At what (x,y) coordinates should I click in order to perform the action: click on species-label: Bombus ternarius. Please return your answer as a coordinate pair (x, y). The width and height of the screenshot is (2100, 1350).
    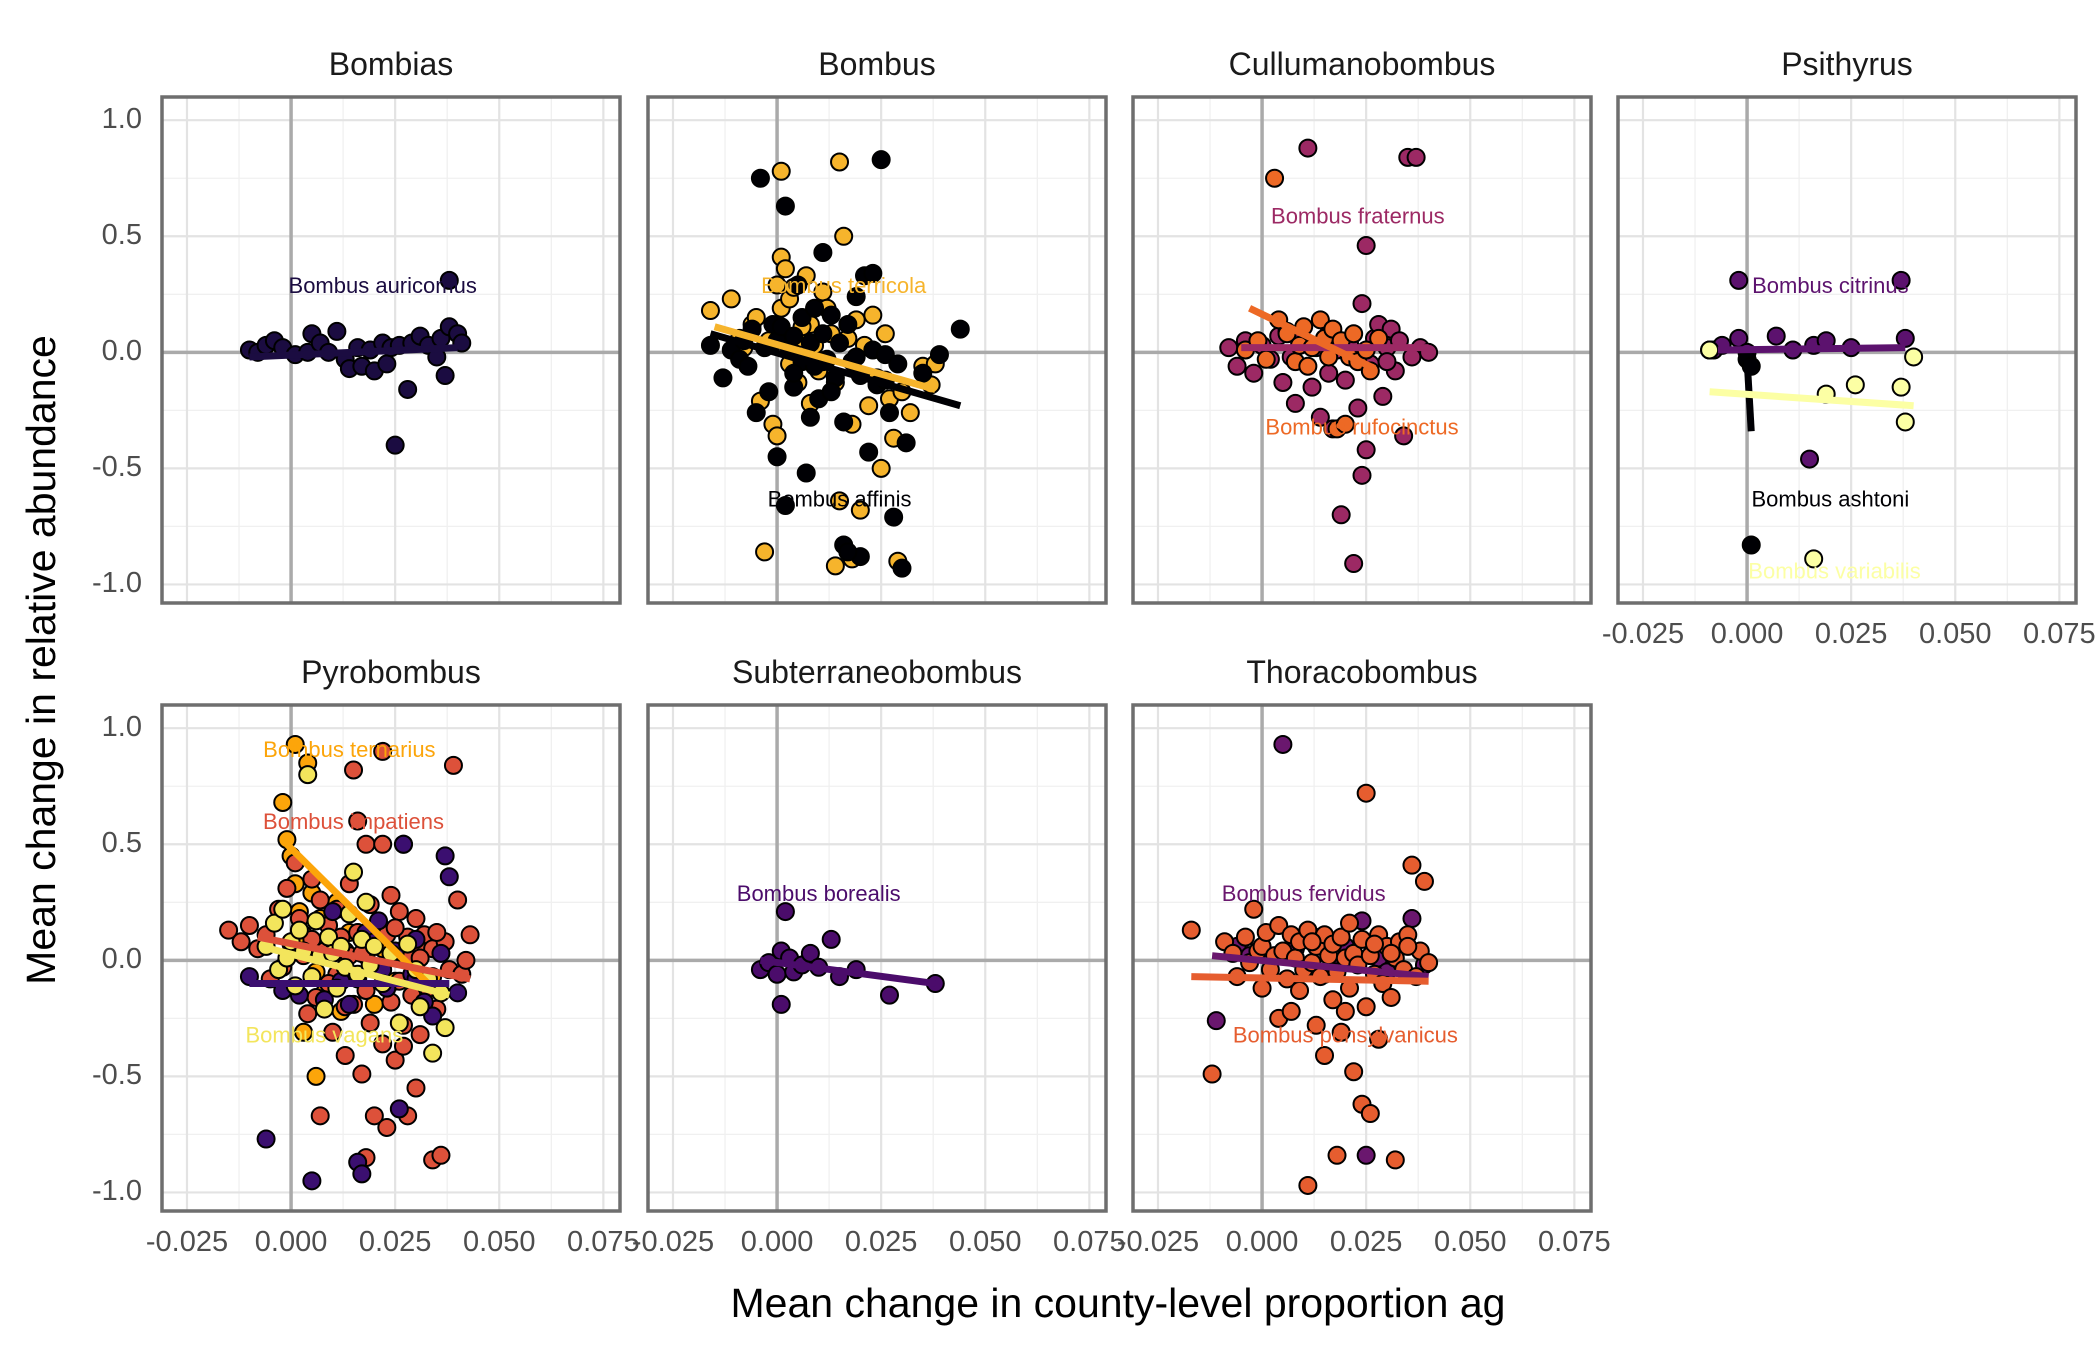
    Looking at the image, I should click on (349, 749).